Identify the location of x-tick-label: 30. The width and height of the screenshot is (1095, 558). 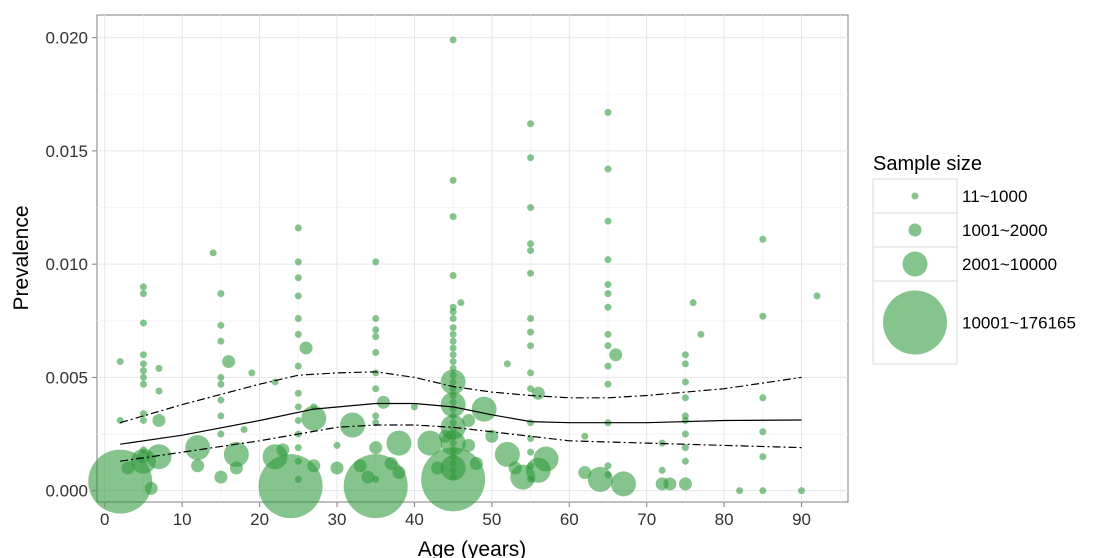
(337, 519).